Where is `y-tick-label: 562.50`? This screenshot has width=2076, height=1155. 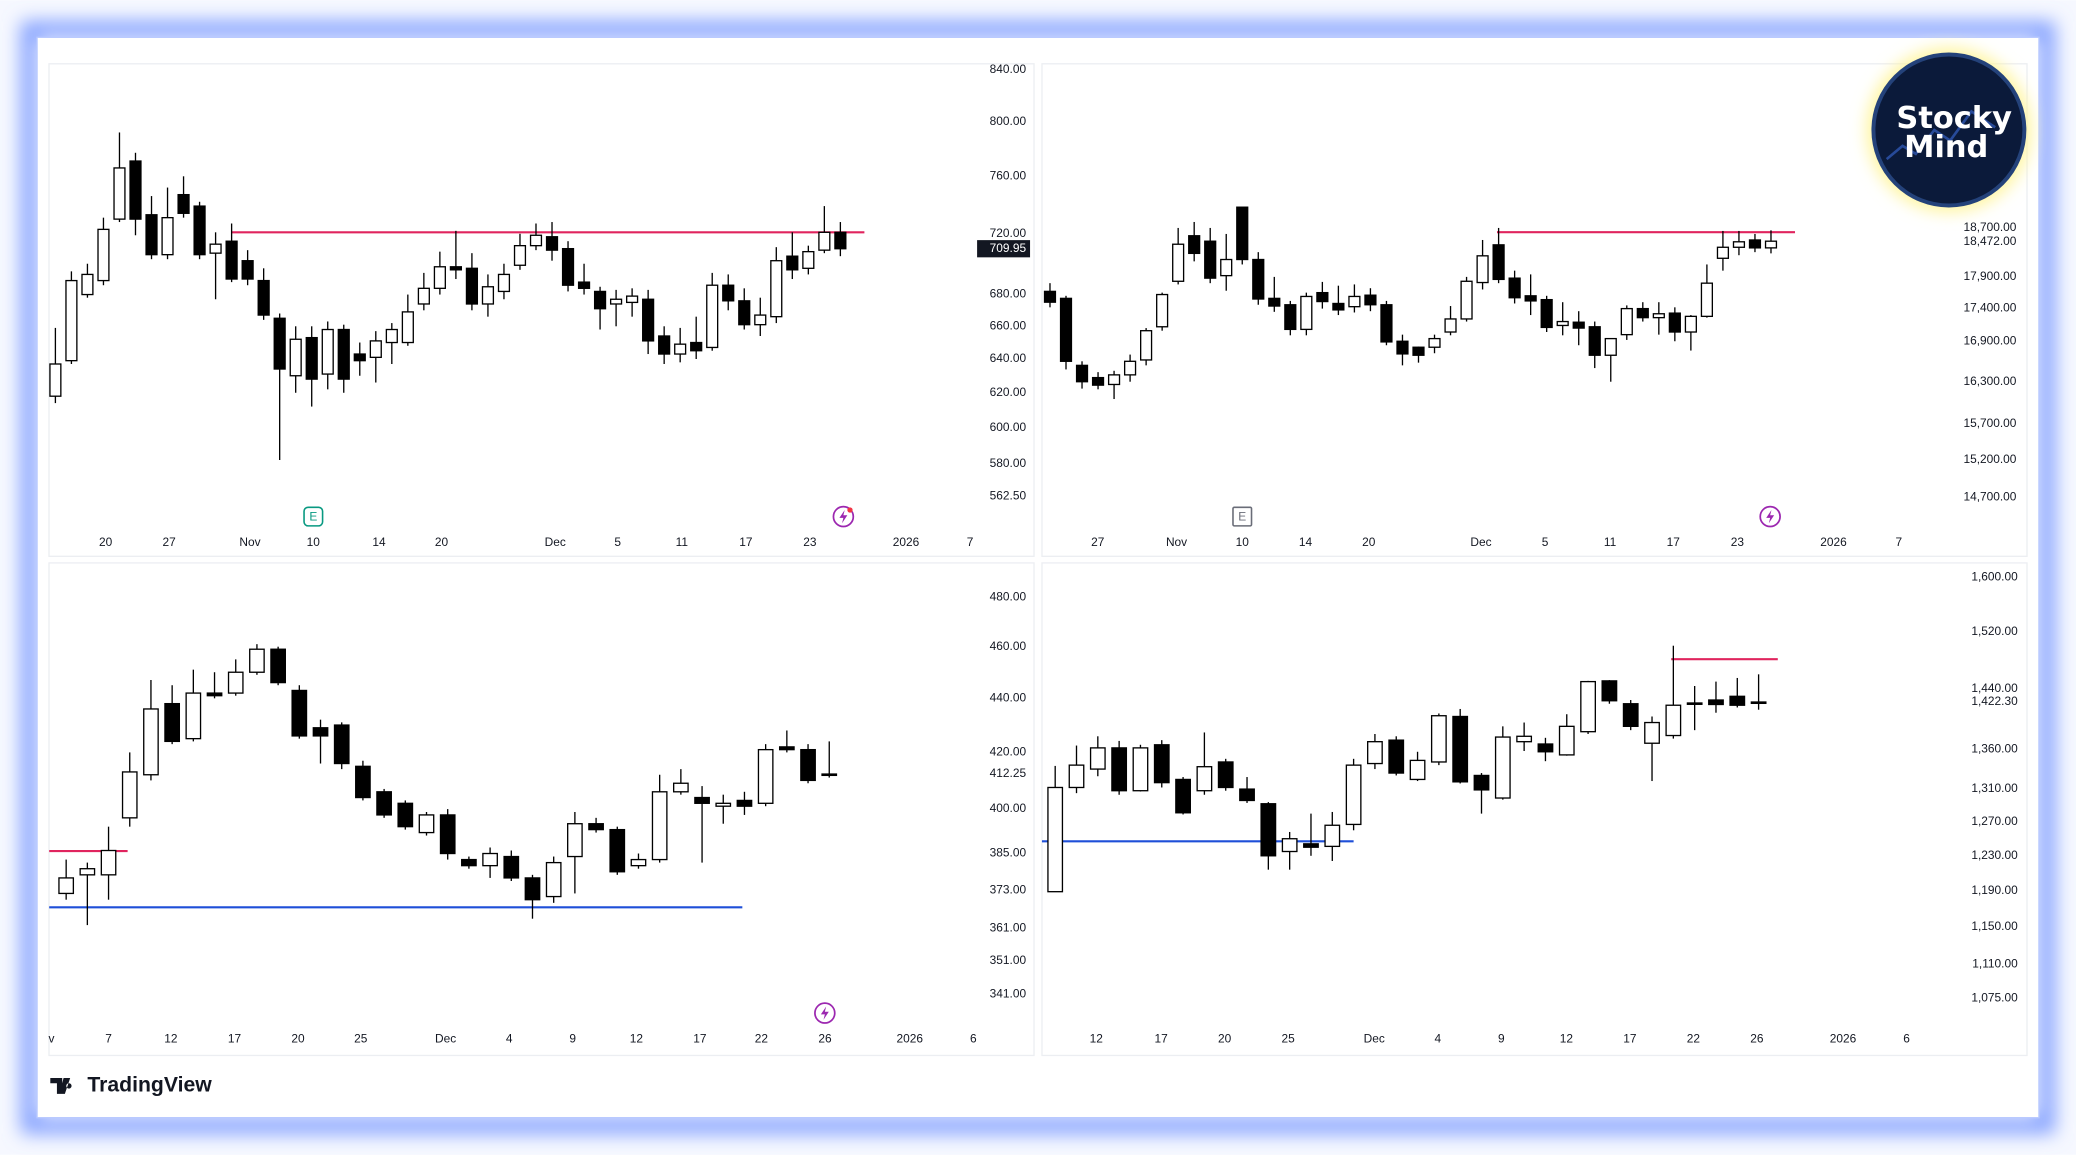
y-tick-label: 562.50 is located at coordinates (1008, 495).